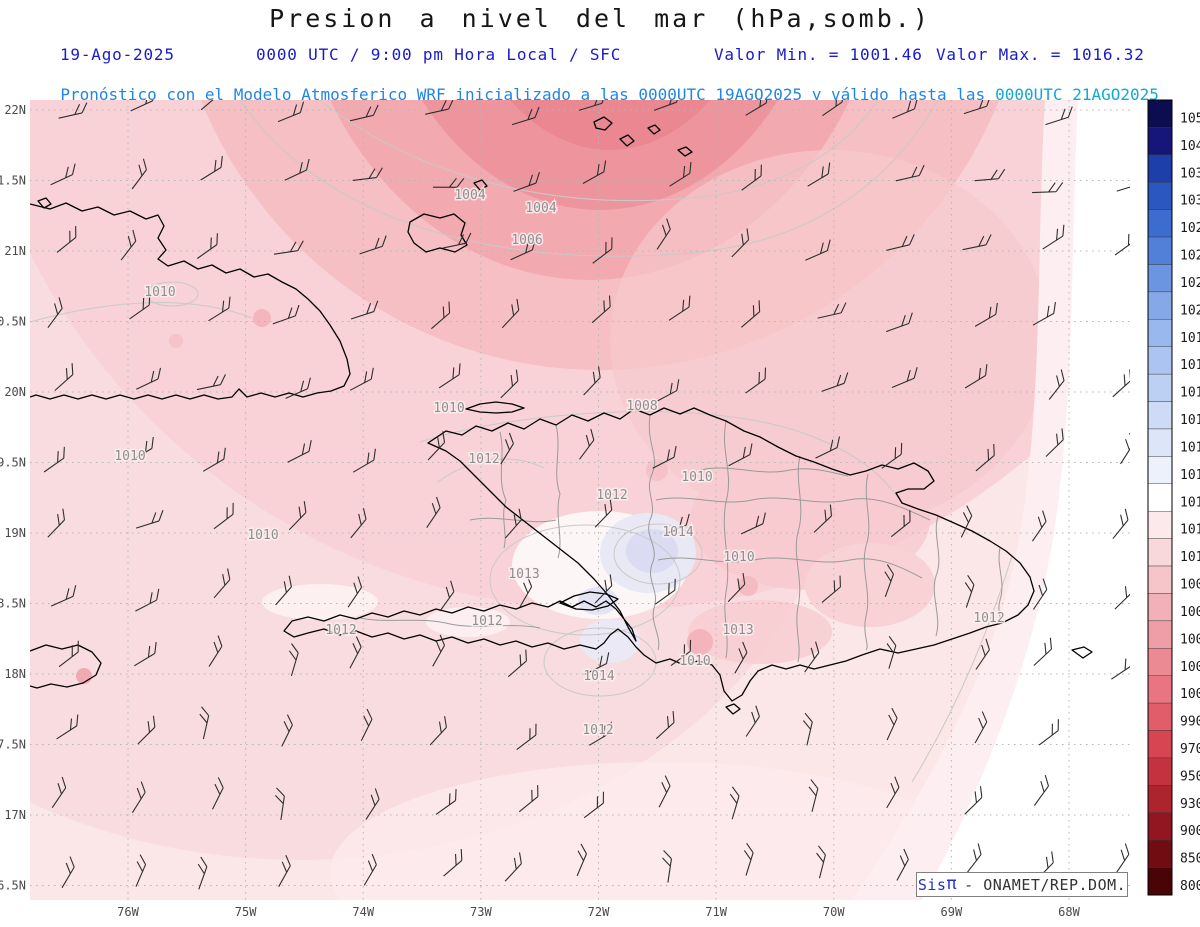 The height and width of the screenshot is (927, 1200). Describe the element at coordinates (774, 472) in the screenshot. I see `province-line` at that location.